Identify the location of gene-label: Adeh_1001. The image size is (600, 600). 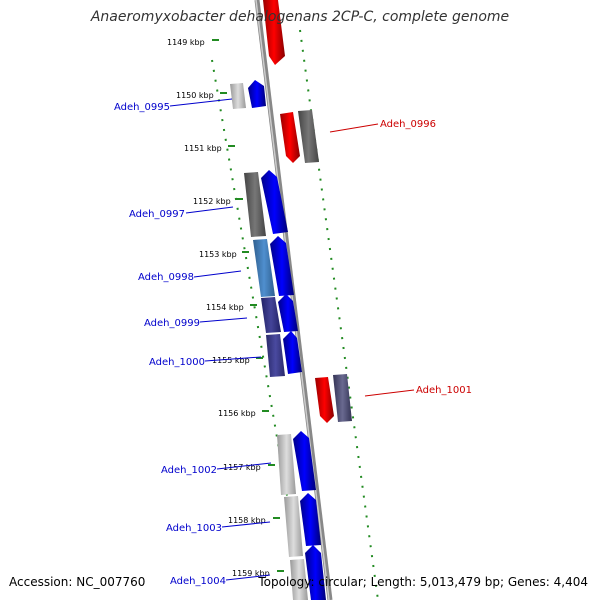
(444, 390).